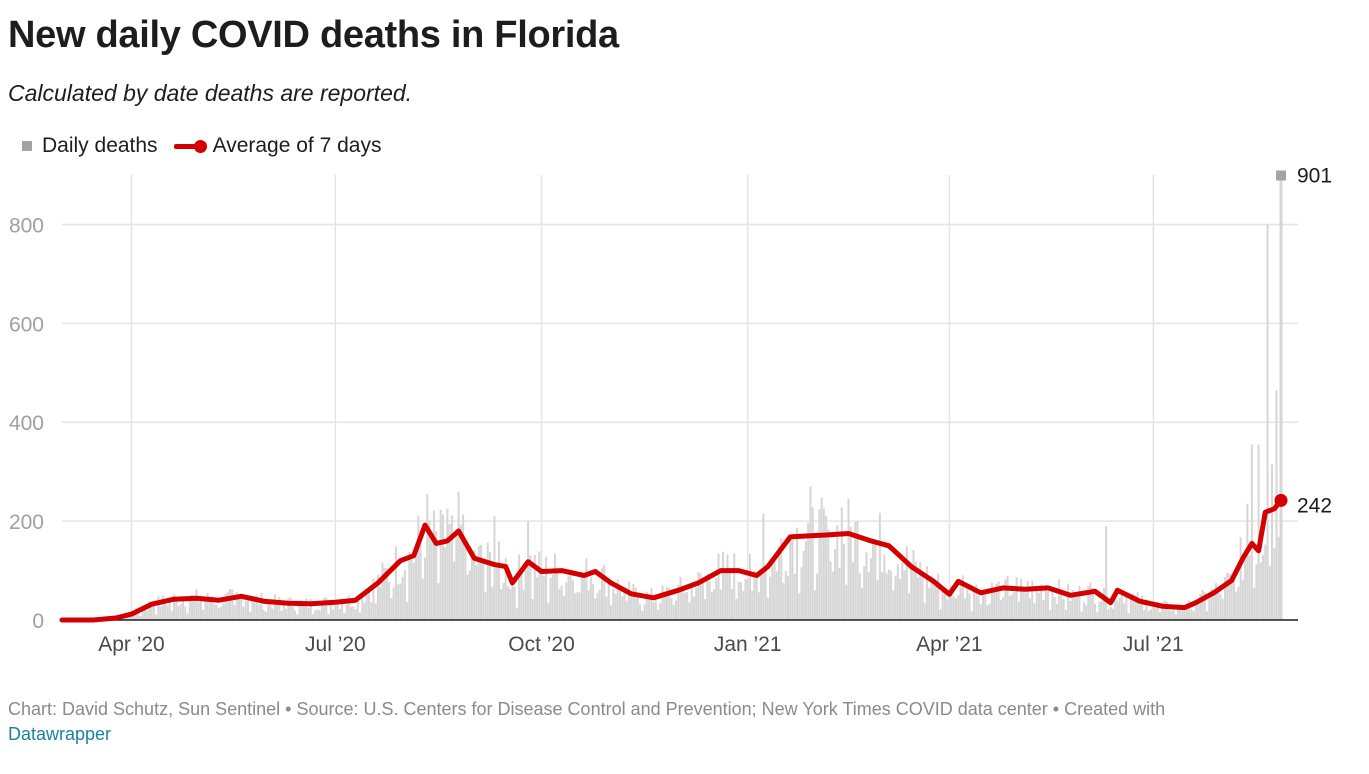 The width and height of the screenshot is (1369, 774). I want to click on label-last-daily: 901, so click(1314, 176).